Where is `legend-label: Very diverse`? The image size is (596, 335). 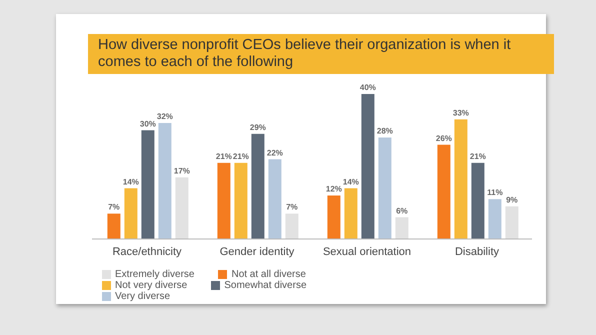
legend-label: Very diverse is located at coordinates (142, 296).